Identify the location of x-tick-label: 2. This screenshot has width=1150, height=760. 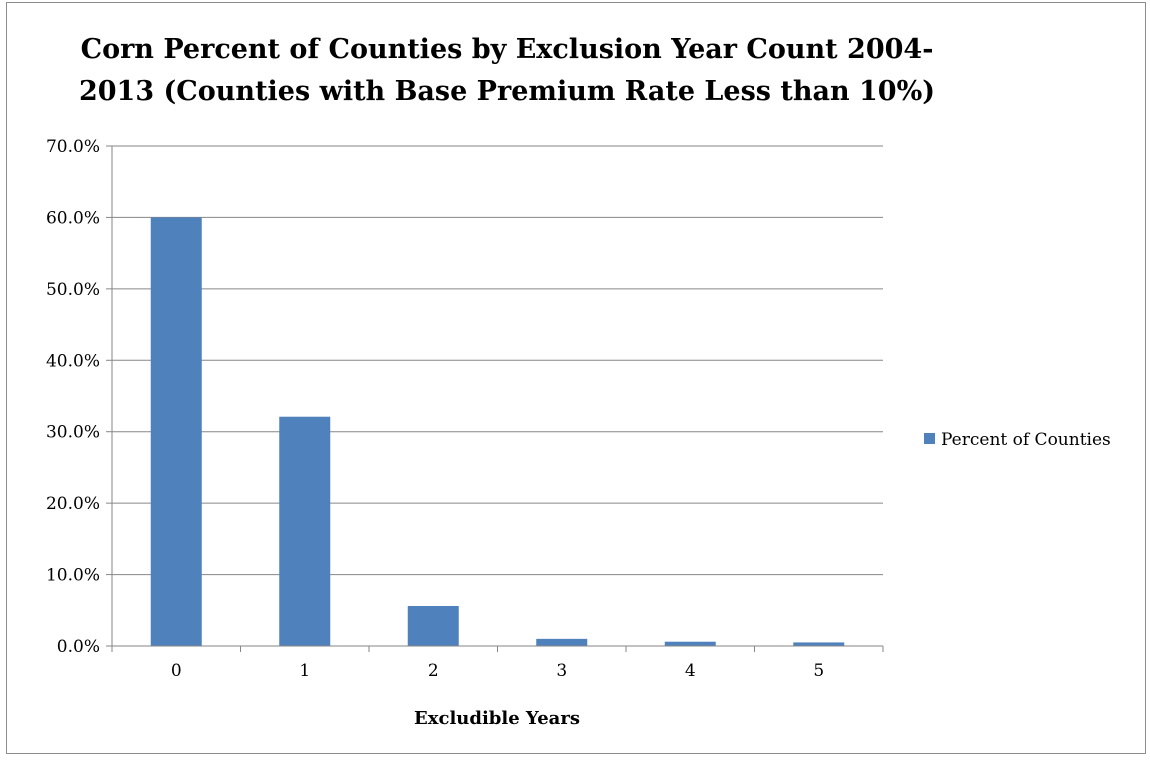
(433, 671).